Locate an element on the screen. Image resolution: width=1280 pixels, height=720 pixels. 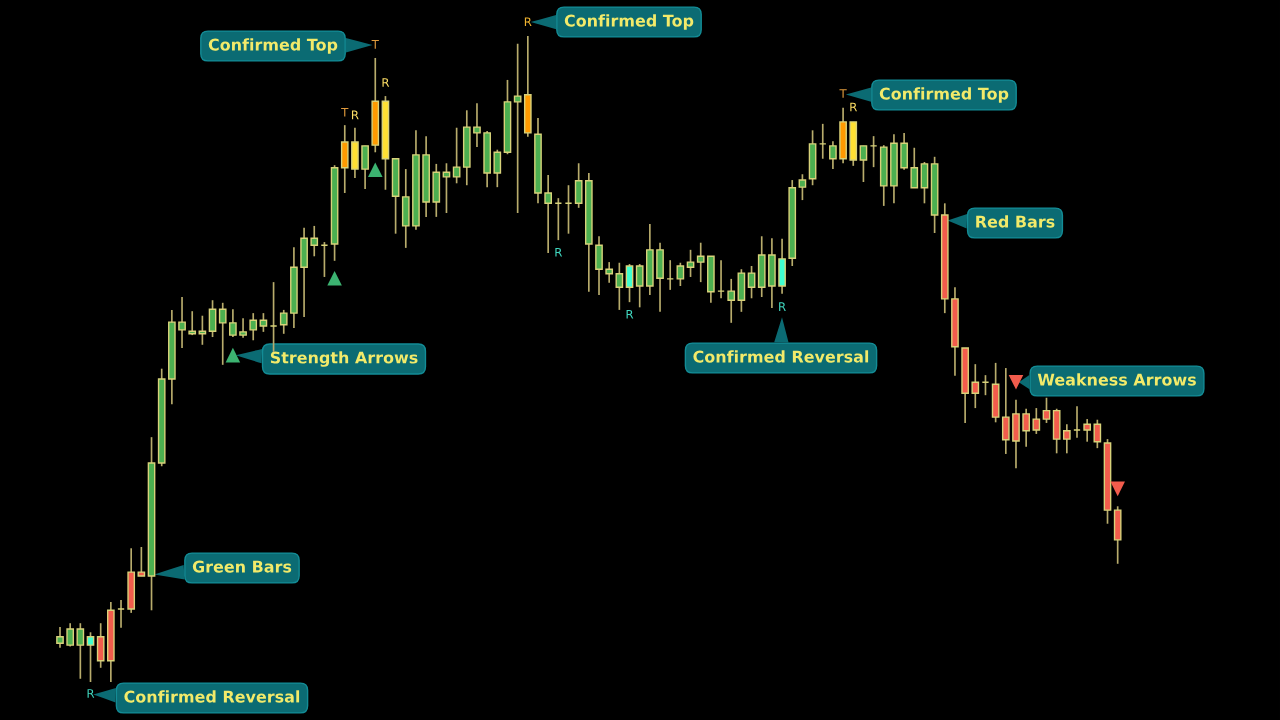
annotation: Confirmed Reversal is located at coordinates (781, 356).